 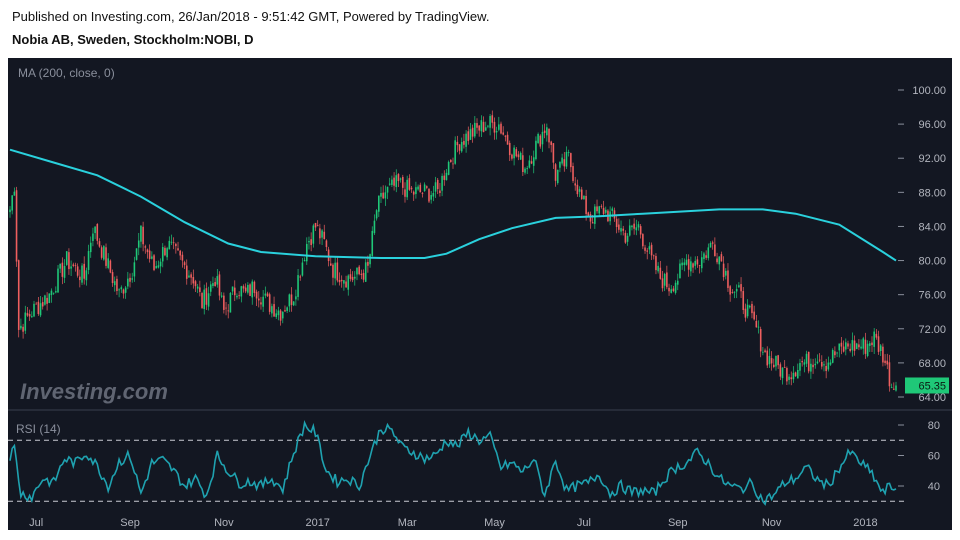 What do you see at coordinates (932, 193) in the screenshot?
I see `price-tick-label: 88.00` at bounding box center [932, 193].